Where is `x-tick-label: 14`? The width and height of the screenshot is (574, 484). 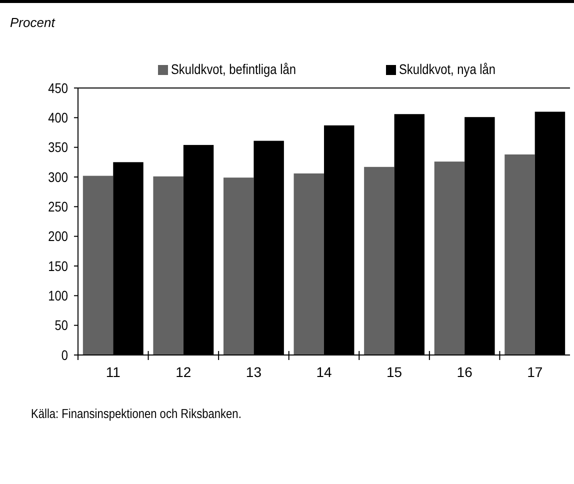 x-tick-label: 14 is located at coordinates (324, 372).